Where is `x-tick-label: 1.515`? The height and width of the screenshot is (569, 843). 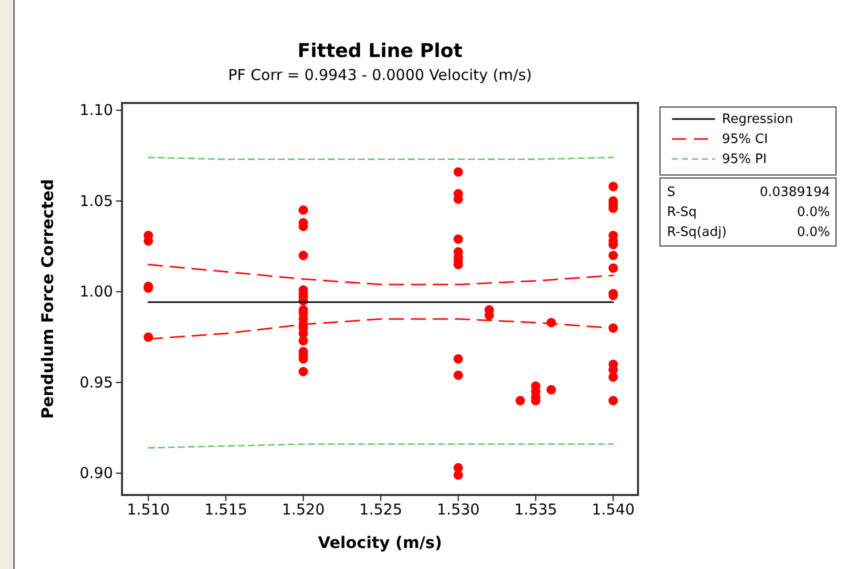 x-tick-label: 1.515 is located at coordinates (226, 509).